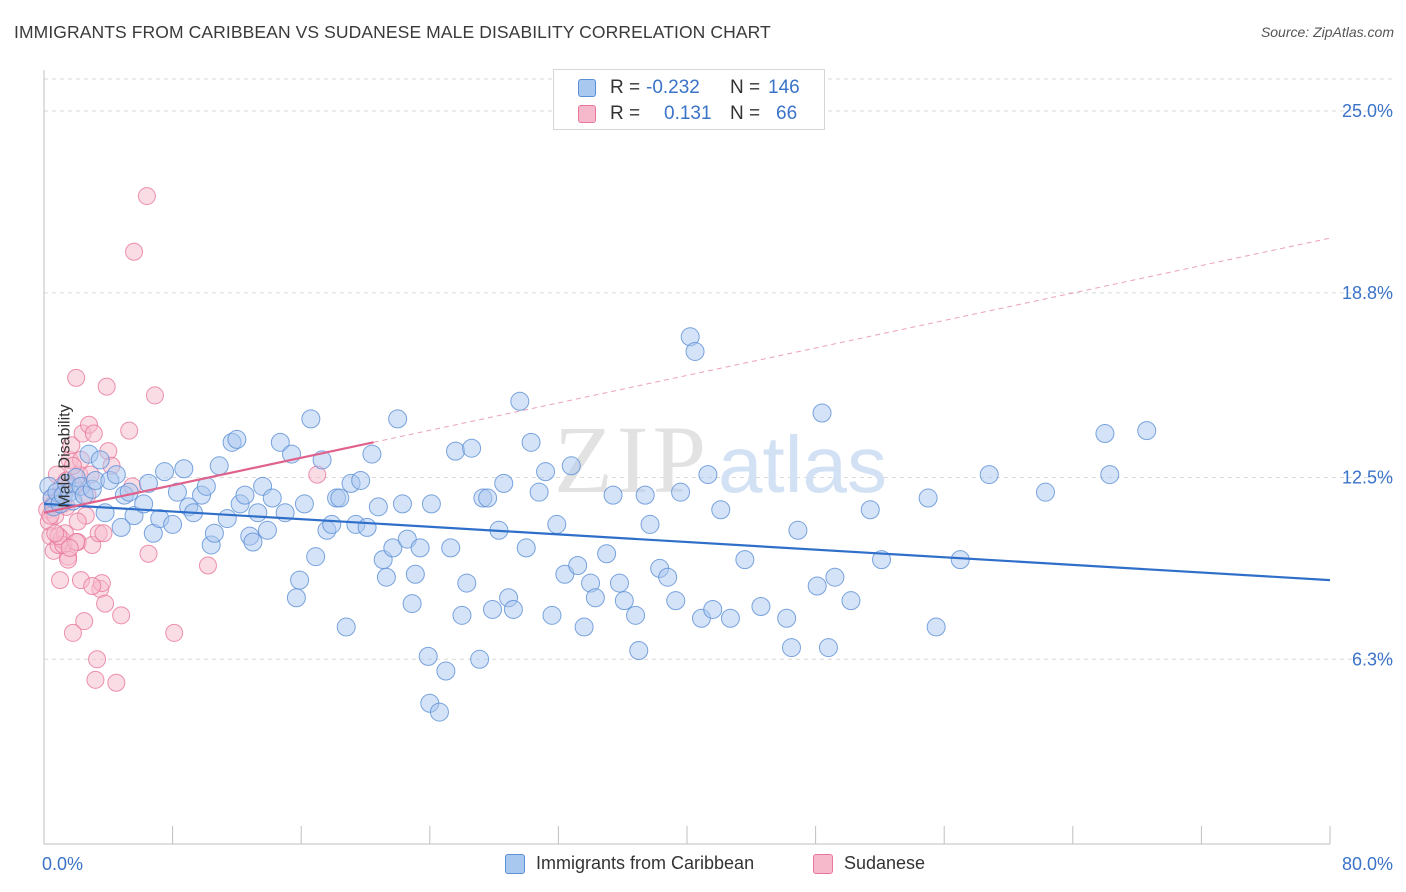 The width and height of the screenshot is (1406, 892). Describe the element at coordinates (515, 864) in the screenshot. I see `caribbean-legend-swatch` at that location.